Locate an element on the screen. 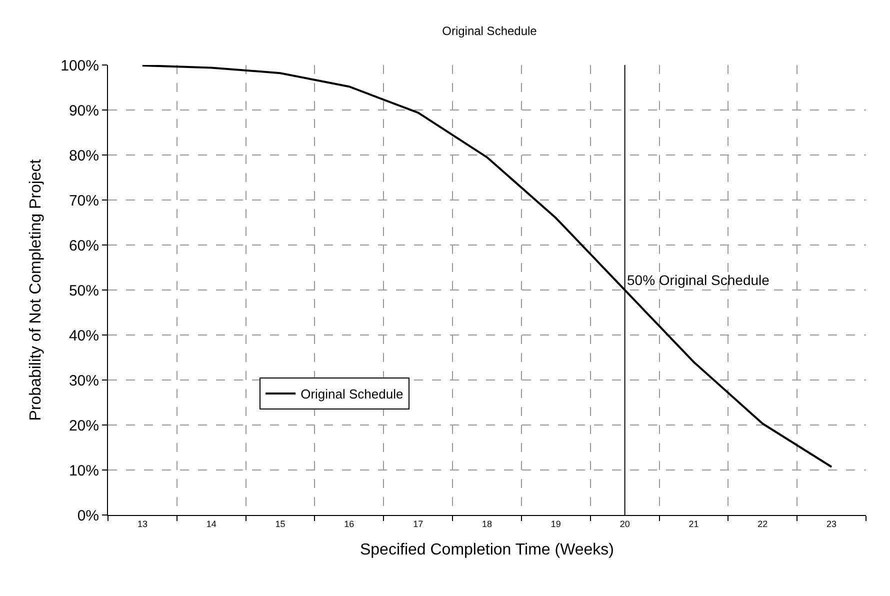 The width and height of the screenshot is (890, 596). chart-title: Original Schedule is located at coordinates (490, 31).